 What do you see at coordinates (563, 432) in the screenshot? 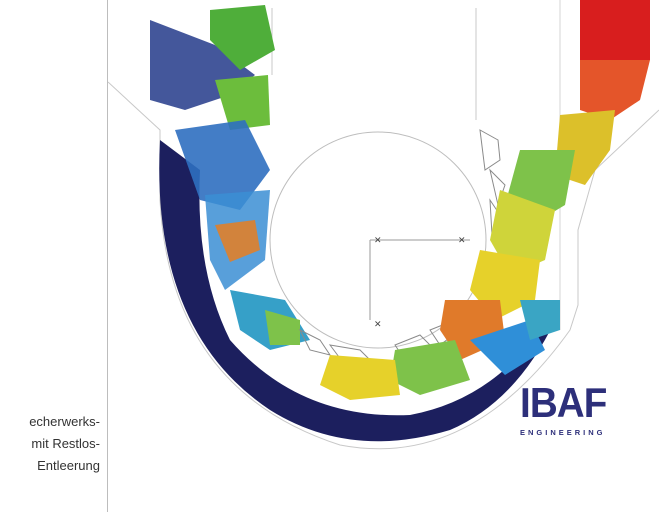
I see `logo-subtitle: ENGINEERING` at bounding box center [563, 432].